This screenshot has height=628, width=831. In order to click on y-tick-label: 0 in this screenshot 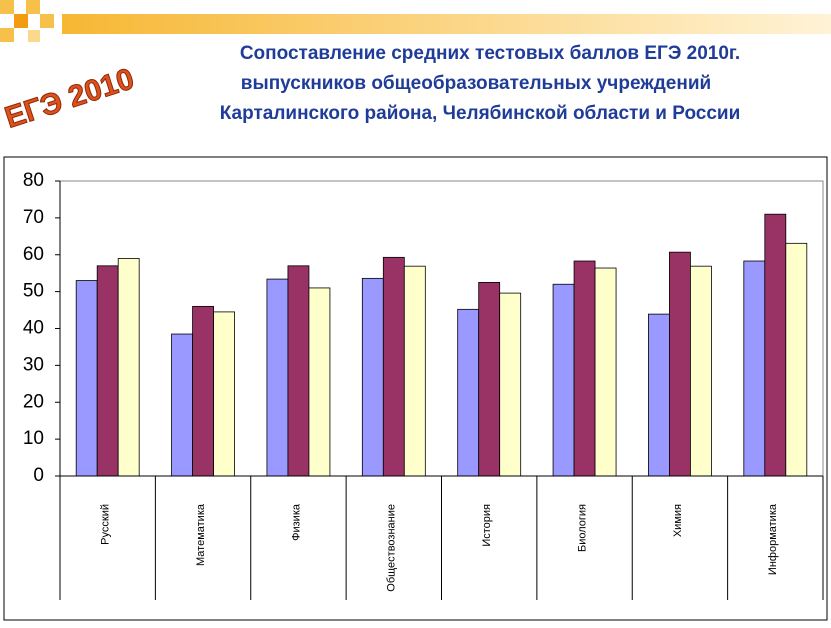, I will do `click(38, 475)`.